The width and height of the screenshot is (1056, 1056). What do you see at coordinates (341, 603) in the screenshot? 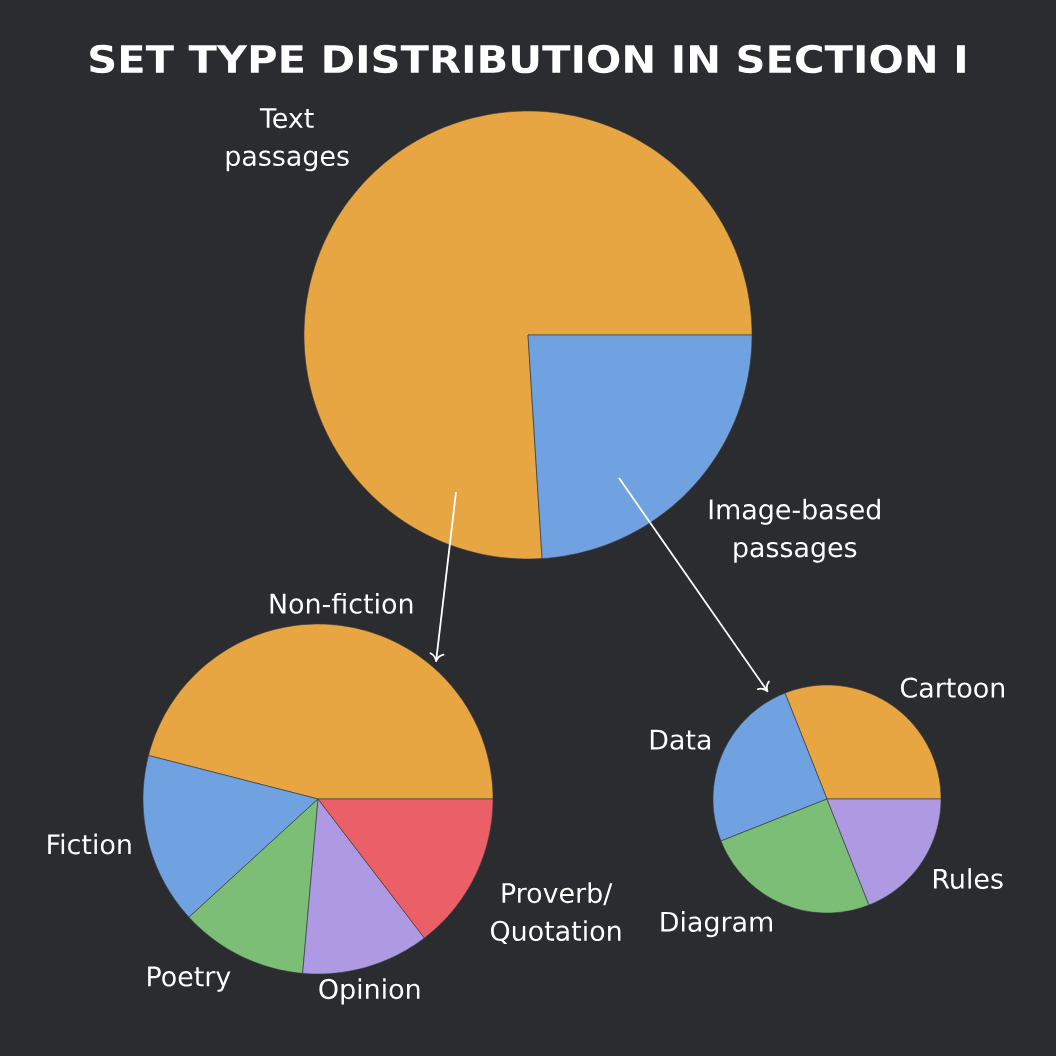
I see `slice-label: Non-fiction` at bounding box center [341, 603].